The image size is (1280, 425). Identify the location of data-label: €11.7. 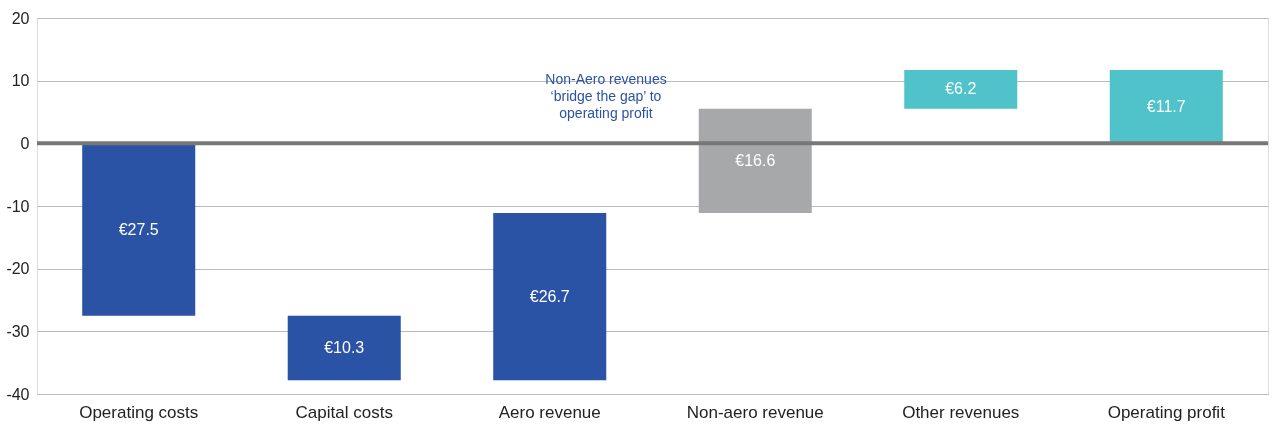
(1166, 106).